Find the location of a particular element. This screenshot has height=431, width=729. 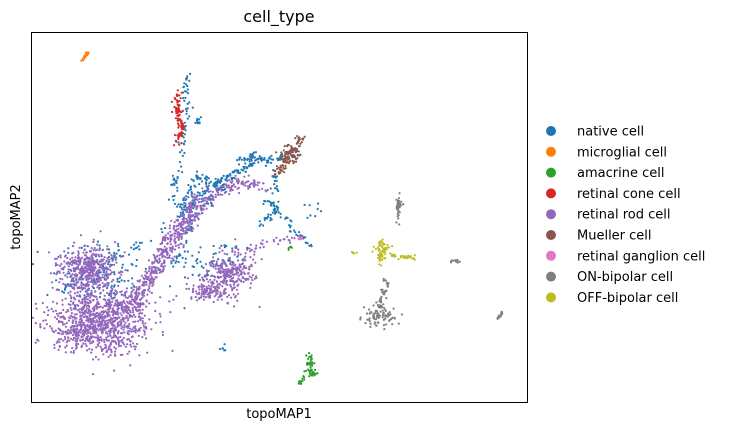

legend-label: microglial cell is located at coordinates (622, 152).